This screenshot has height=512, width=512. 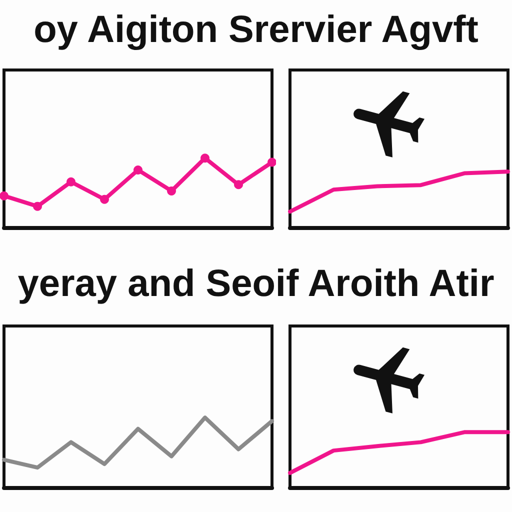 What do you see at coordinates (256, 30) in the screenshot?
I see `chart-title: oy Aigiton Srervier Agvft` at bounding box center [256, 30].